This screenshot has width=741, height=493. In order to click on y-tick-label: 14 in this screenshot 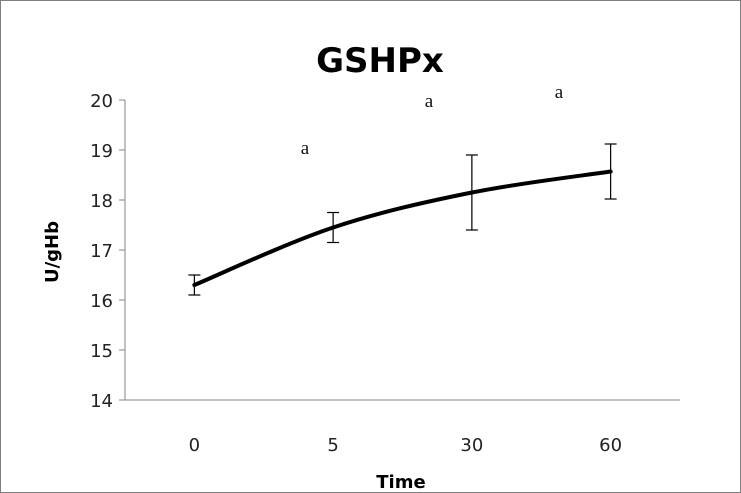, I will do `click(101, 401)`.